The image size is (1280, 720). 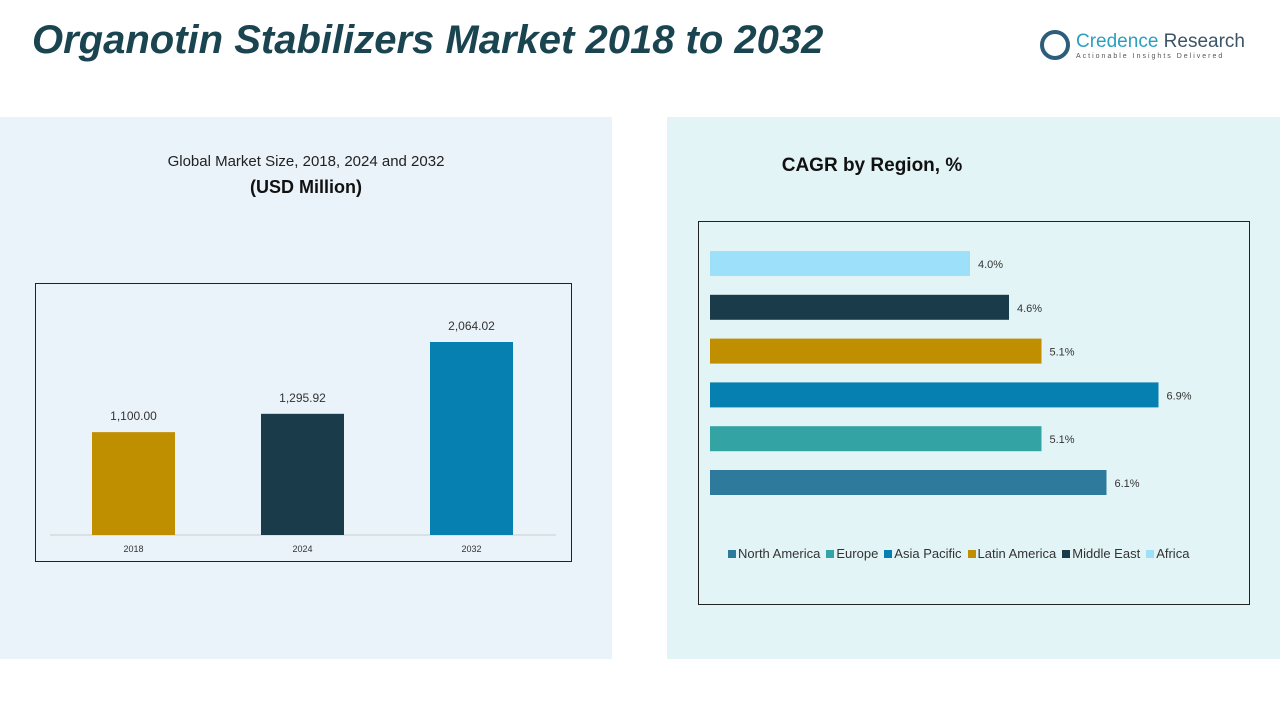 I want to click on data-label-2032: 2,064.02, so click(x=471, y=326).